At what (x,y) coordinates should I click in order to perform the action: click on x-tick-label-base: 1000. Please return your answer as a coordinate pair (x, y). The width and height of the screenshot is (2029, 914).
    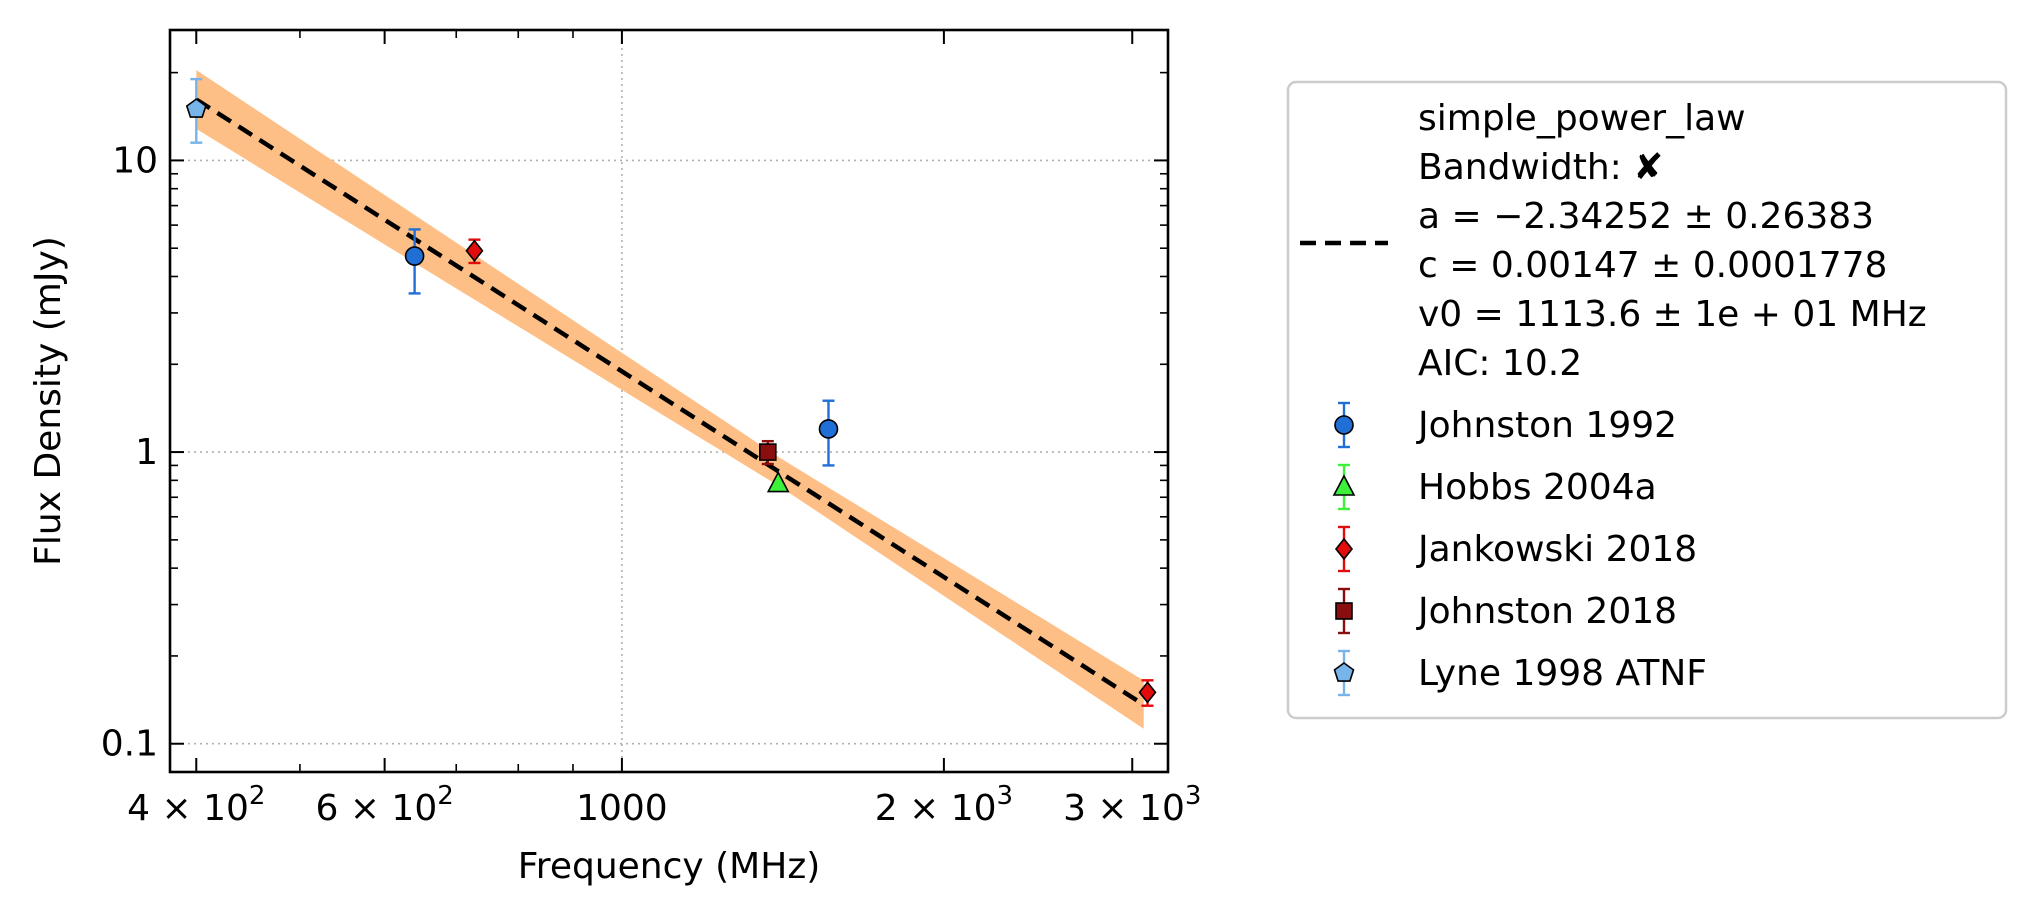
    Looking at the image, I should click on (622, 808).